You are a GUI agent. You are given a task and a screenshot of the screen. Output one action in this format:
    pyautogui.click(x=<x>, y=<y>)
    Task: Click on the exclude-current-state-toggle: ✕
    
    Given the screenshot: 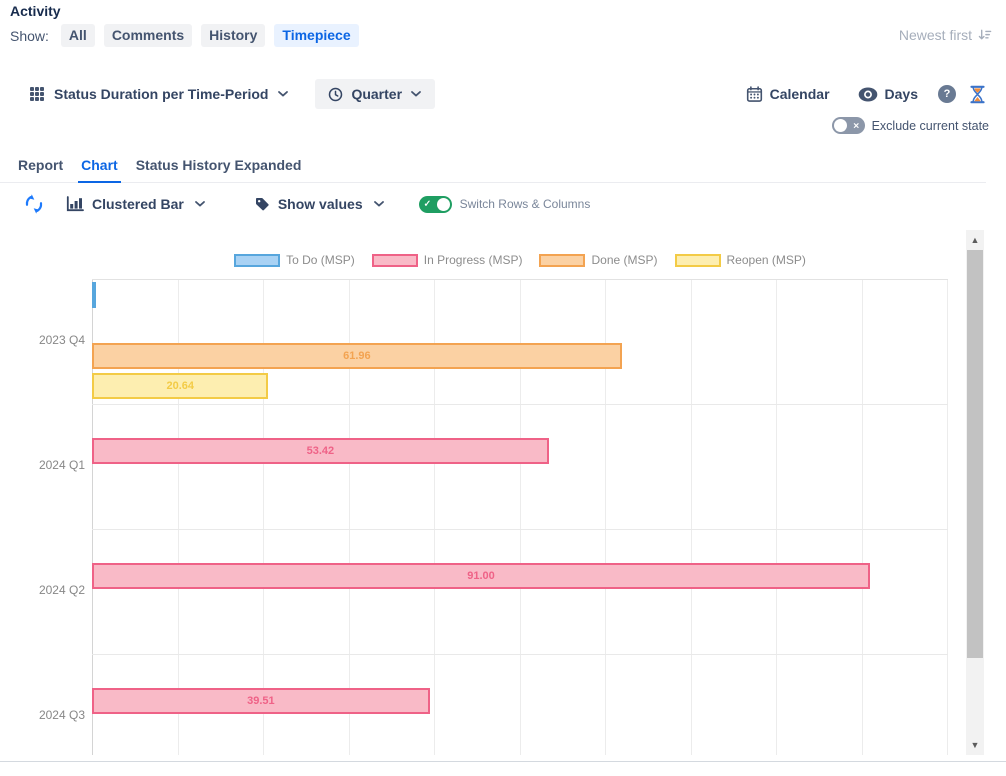 What is the action you would take?
    pyautogui.click(x=848, y=125)
    